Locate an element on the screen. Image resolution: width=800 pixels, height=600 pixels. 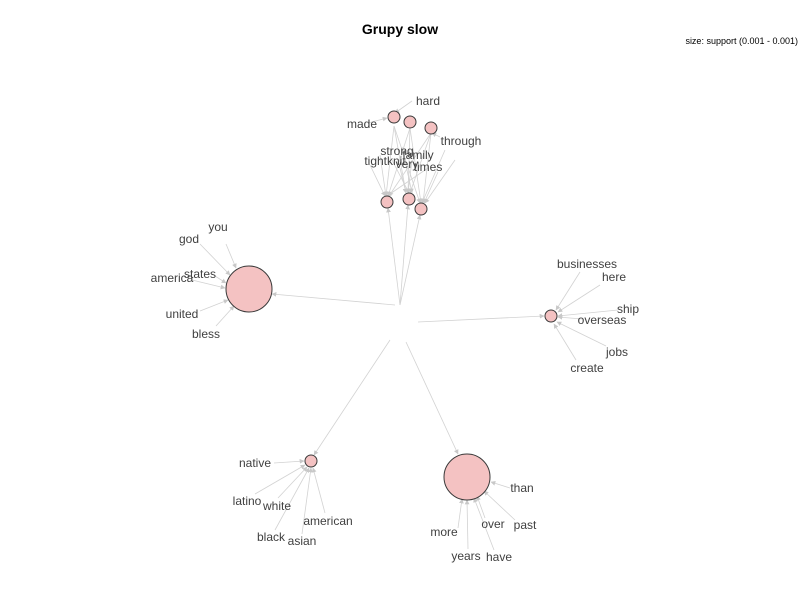
word-label: jobs is located at coordinates (616, 352).